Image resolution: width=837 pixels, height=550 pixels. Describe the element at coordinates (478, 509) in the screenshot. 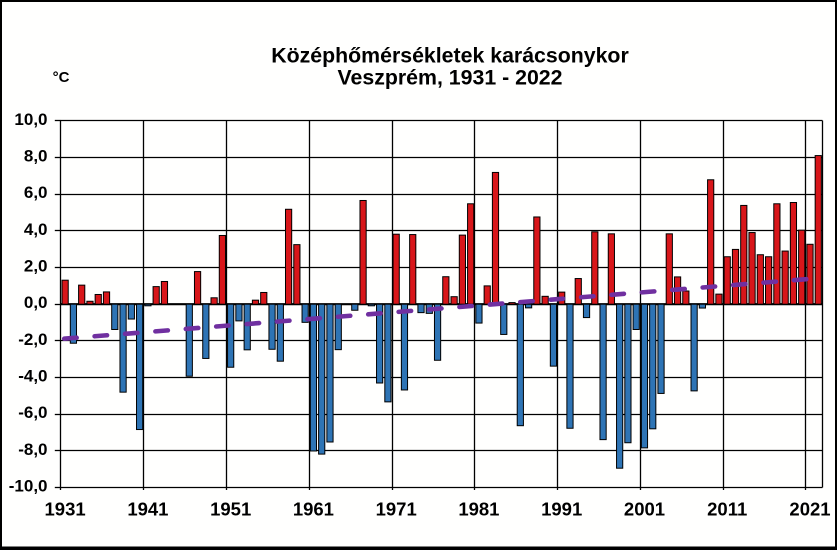

I see `svg-text: 1981` at that location.